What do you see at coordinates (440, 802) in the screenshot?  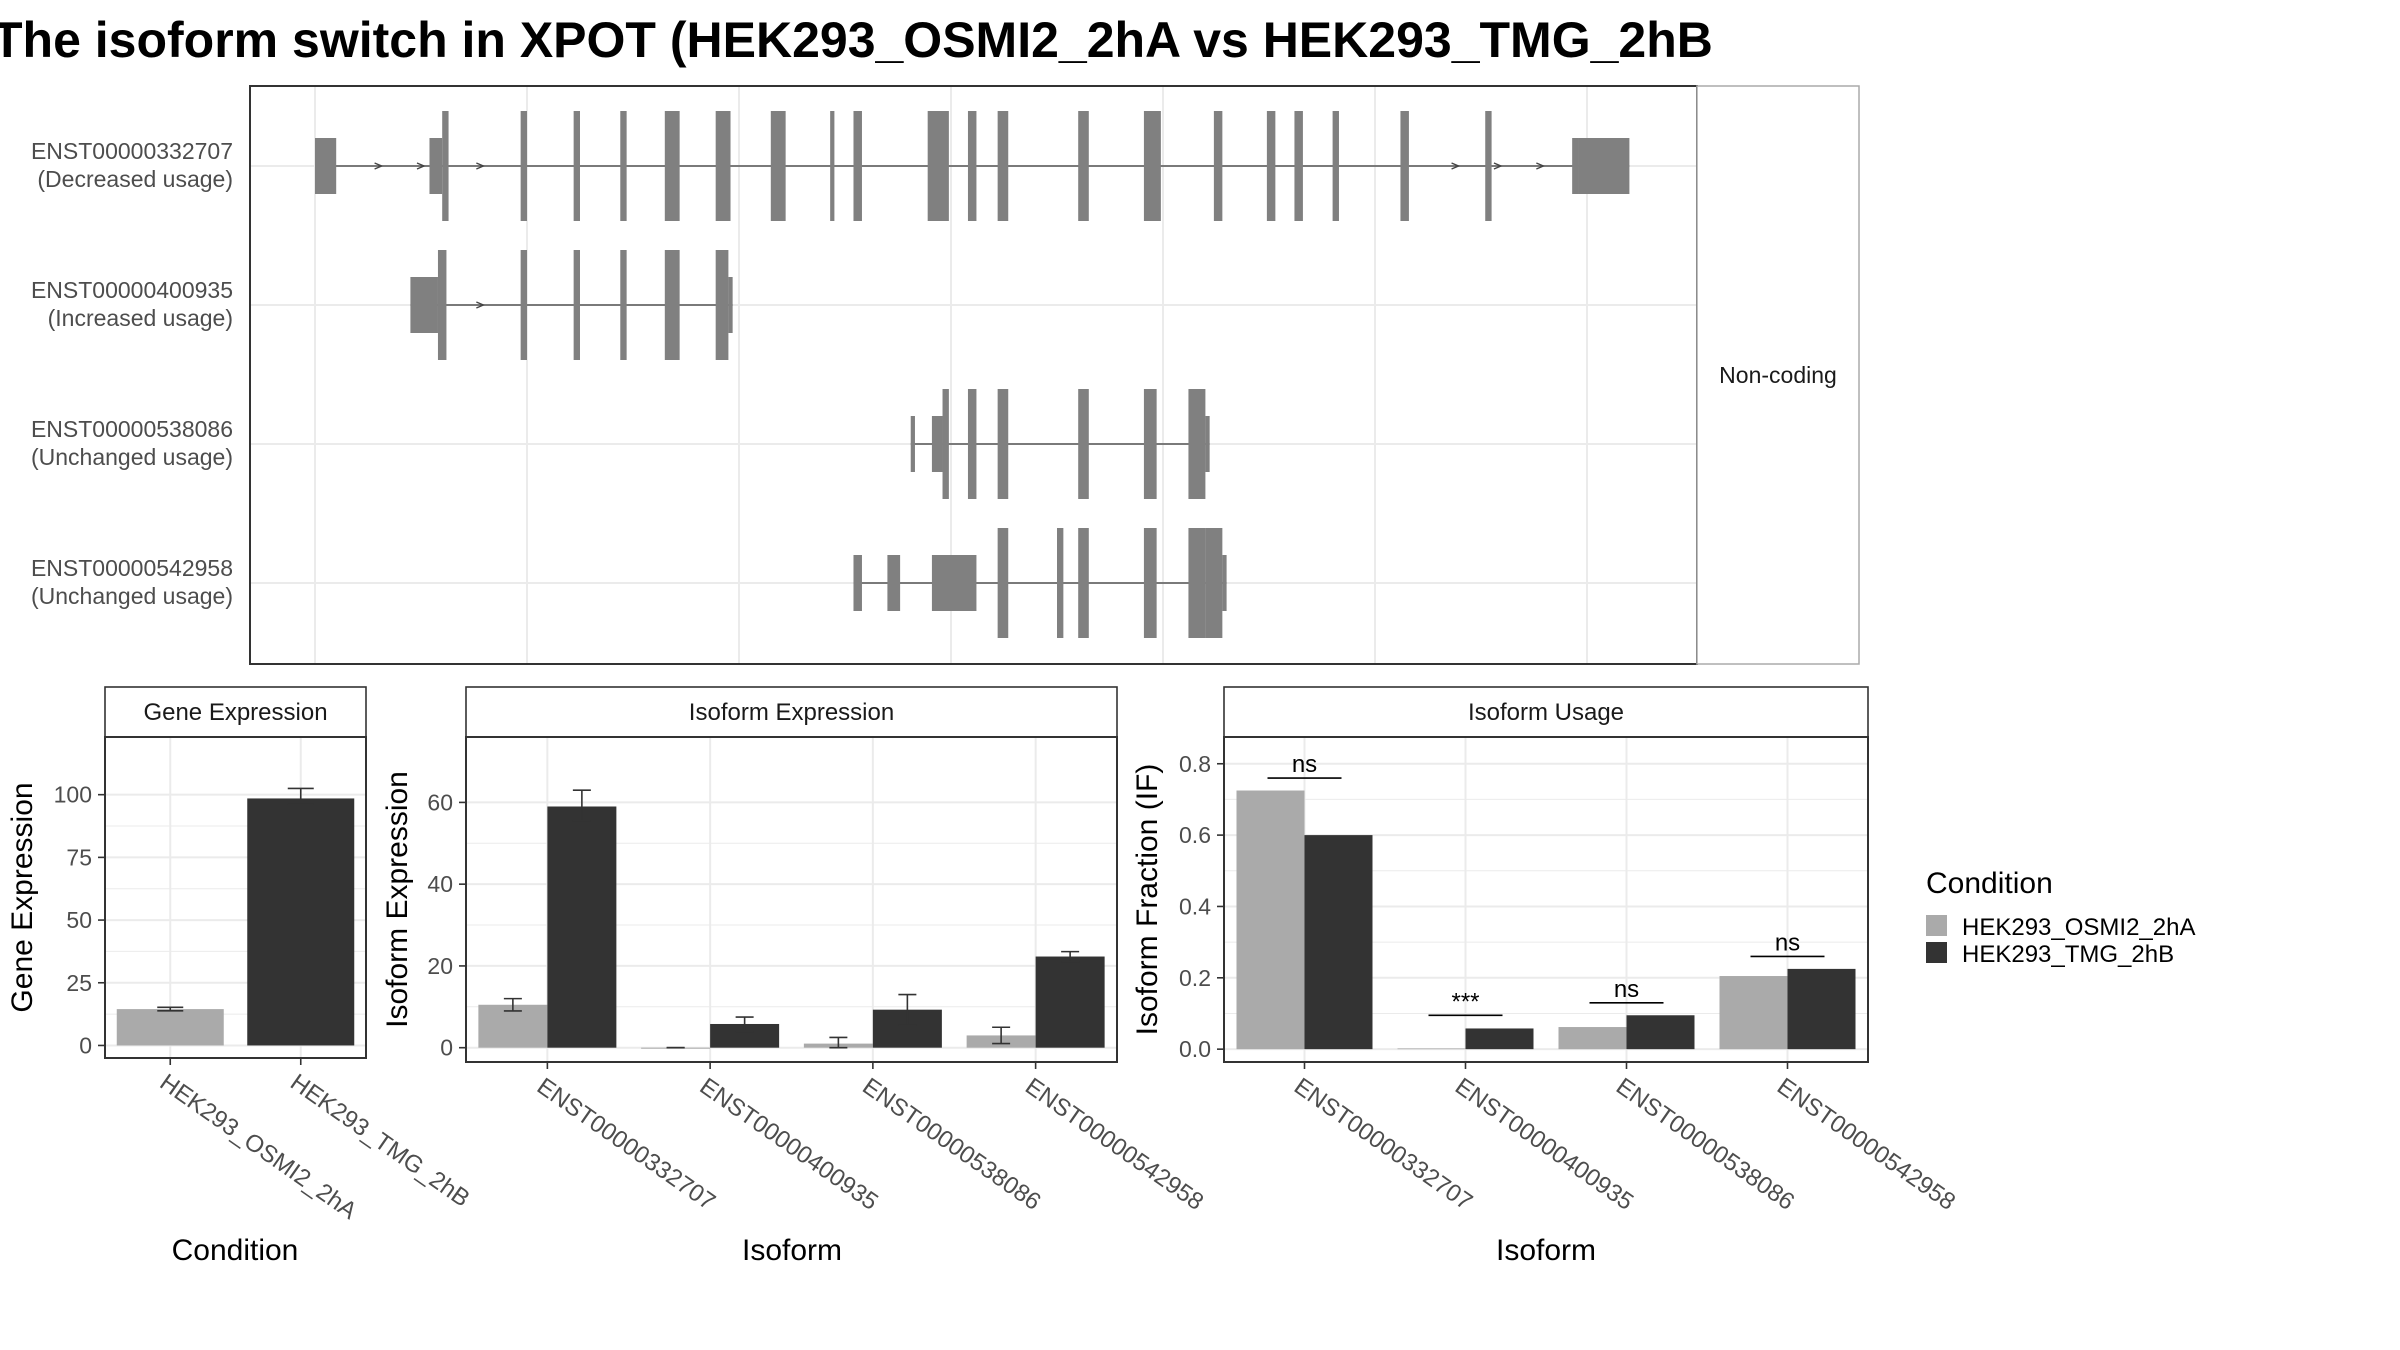 I see `y-tick-label: 60` at bounding box center [440, 802].